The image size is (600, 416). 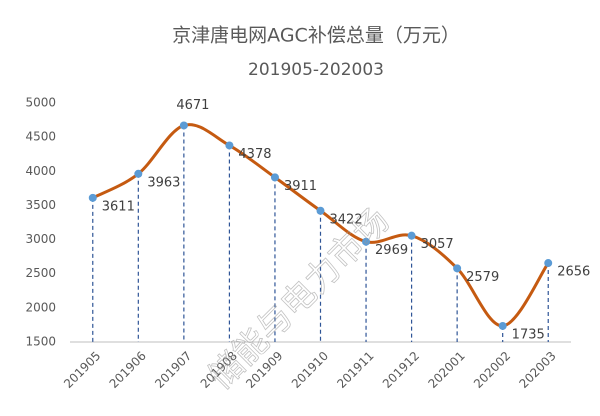 I want to click on data-label: 3963, so click(x=163, y=182).